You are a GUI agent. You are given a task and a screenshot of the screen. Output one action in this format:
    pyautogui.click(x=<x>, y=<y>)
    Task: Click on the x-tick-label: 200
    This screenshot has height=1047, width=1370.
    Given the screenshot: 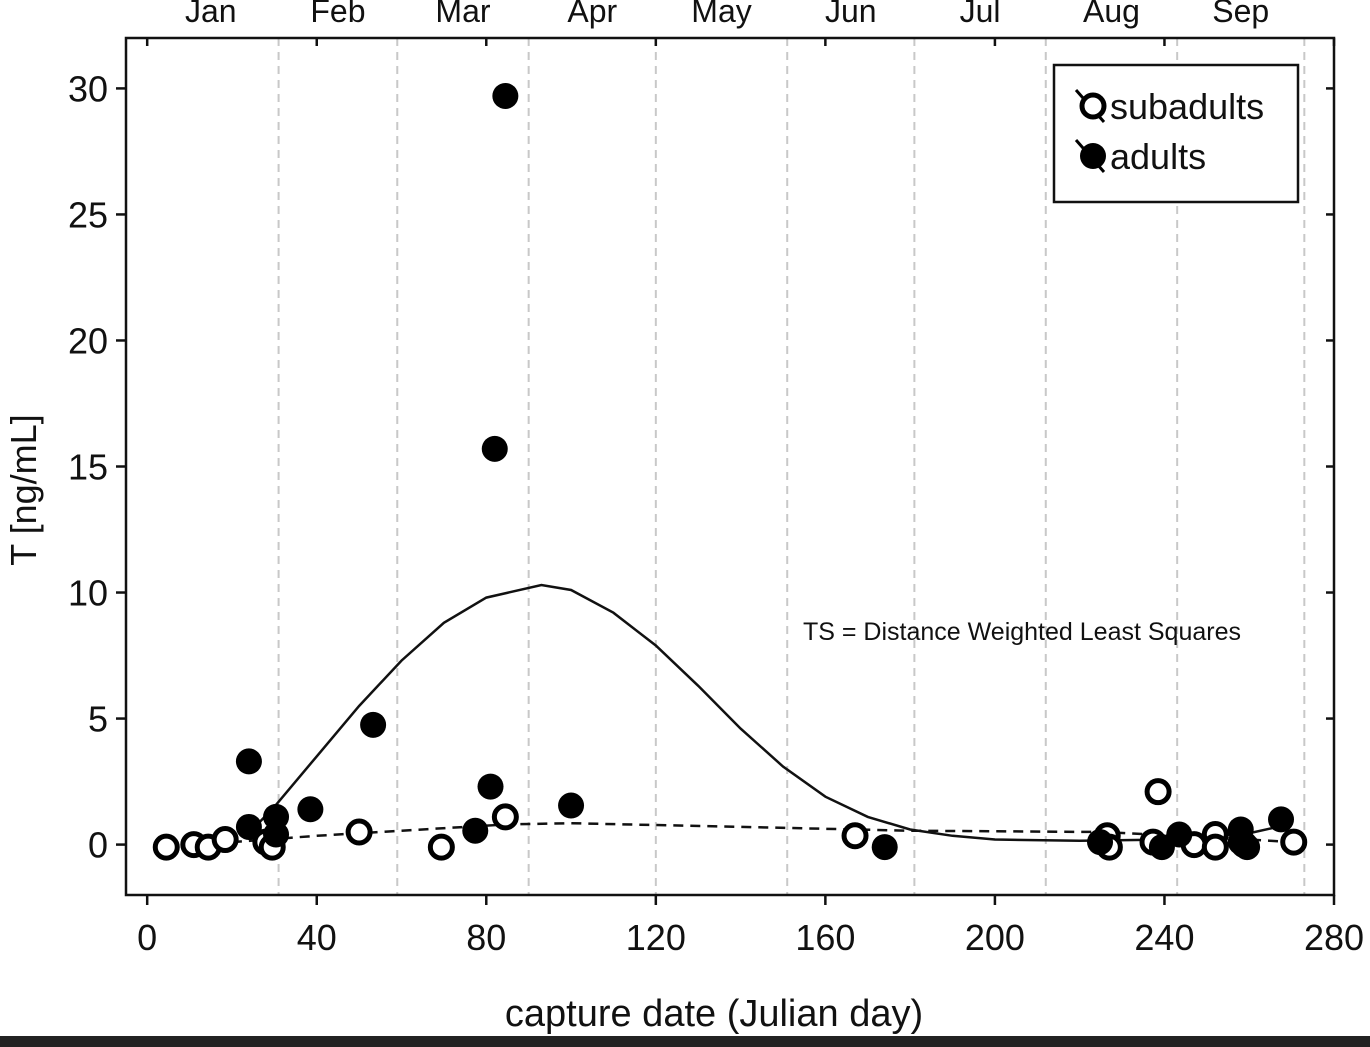 What is the action you would take?
    pyautogui.click(x=995, y=937)
    